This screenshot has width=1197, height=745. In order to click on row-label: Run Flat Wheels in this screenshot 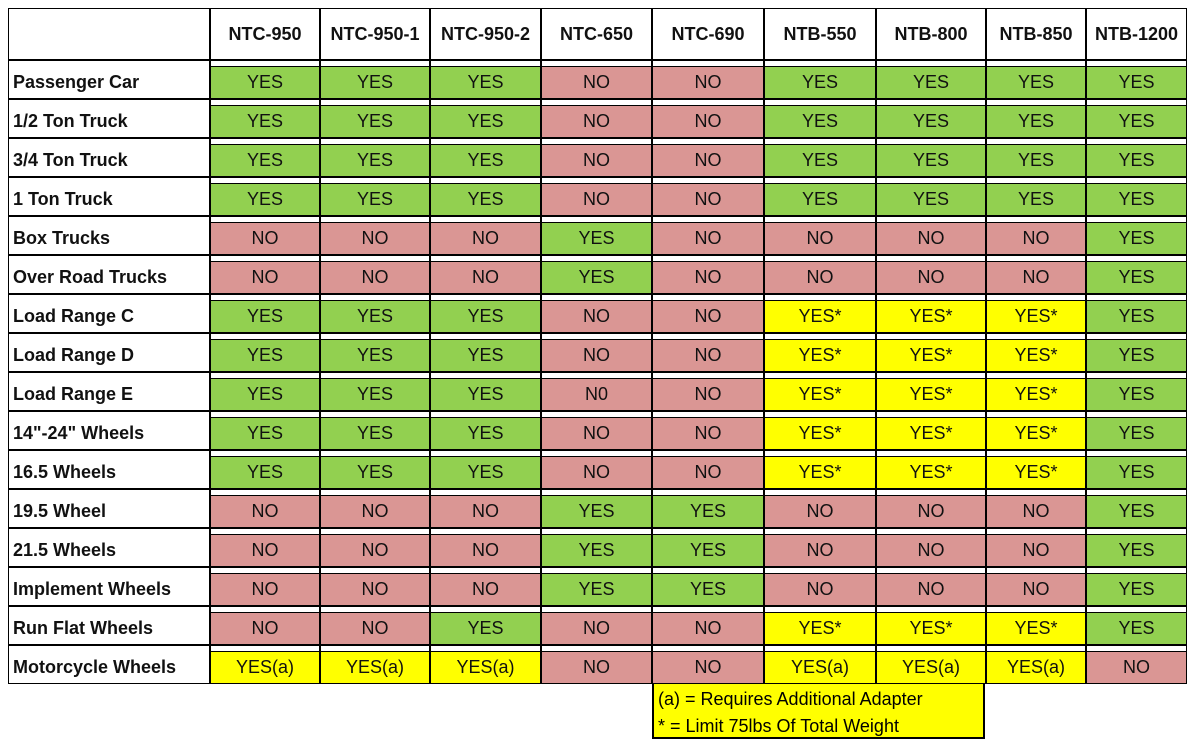, I will do `click(109, 625)`.